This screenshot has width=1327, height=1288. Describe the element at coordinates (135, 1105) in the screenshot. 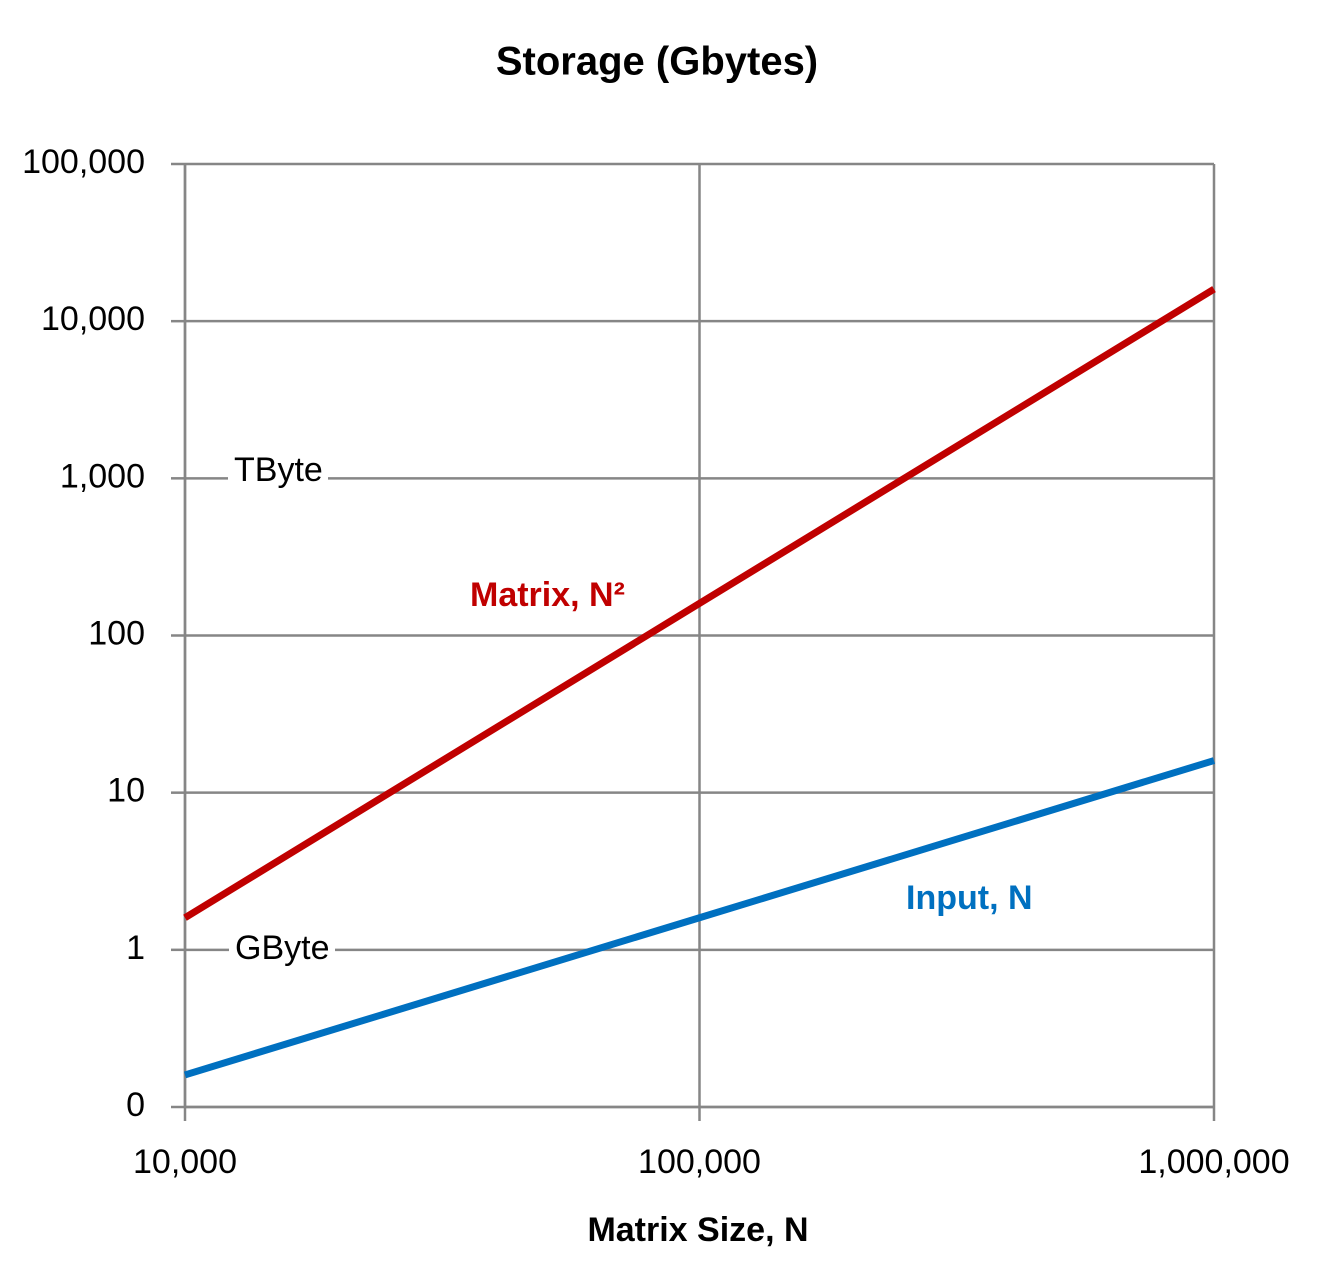

I see `y-tick-label: 0` at that location.